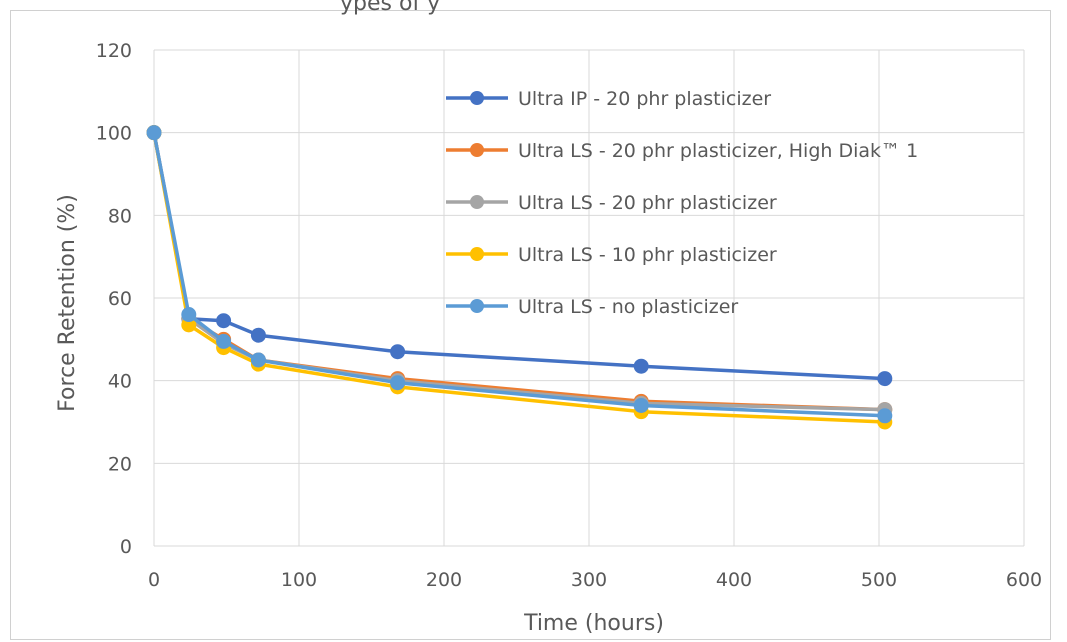 This screenshot has height=642, width=1067. Describe the element at coordinates (120, 382) in the screenshot. I see `y-tick-label: 40` at that location.